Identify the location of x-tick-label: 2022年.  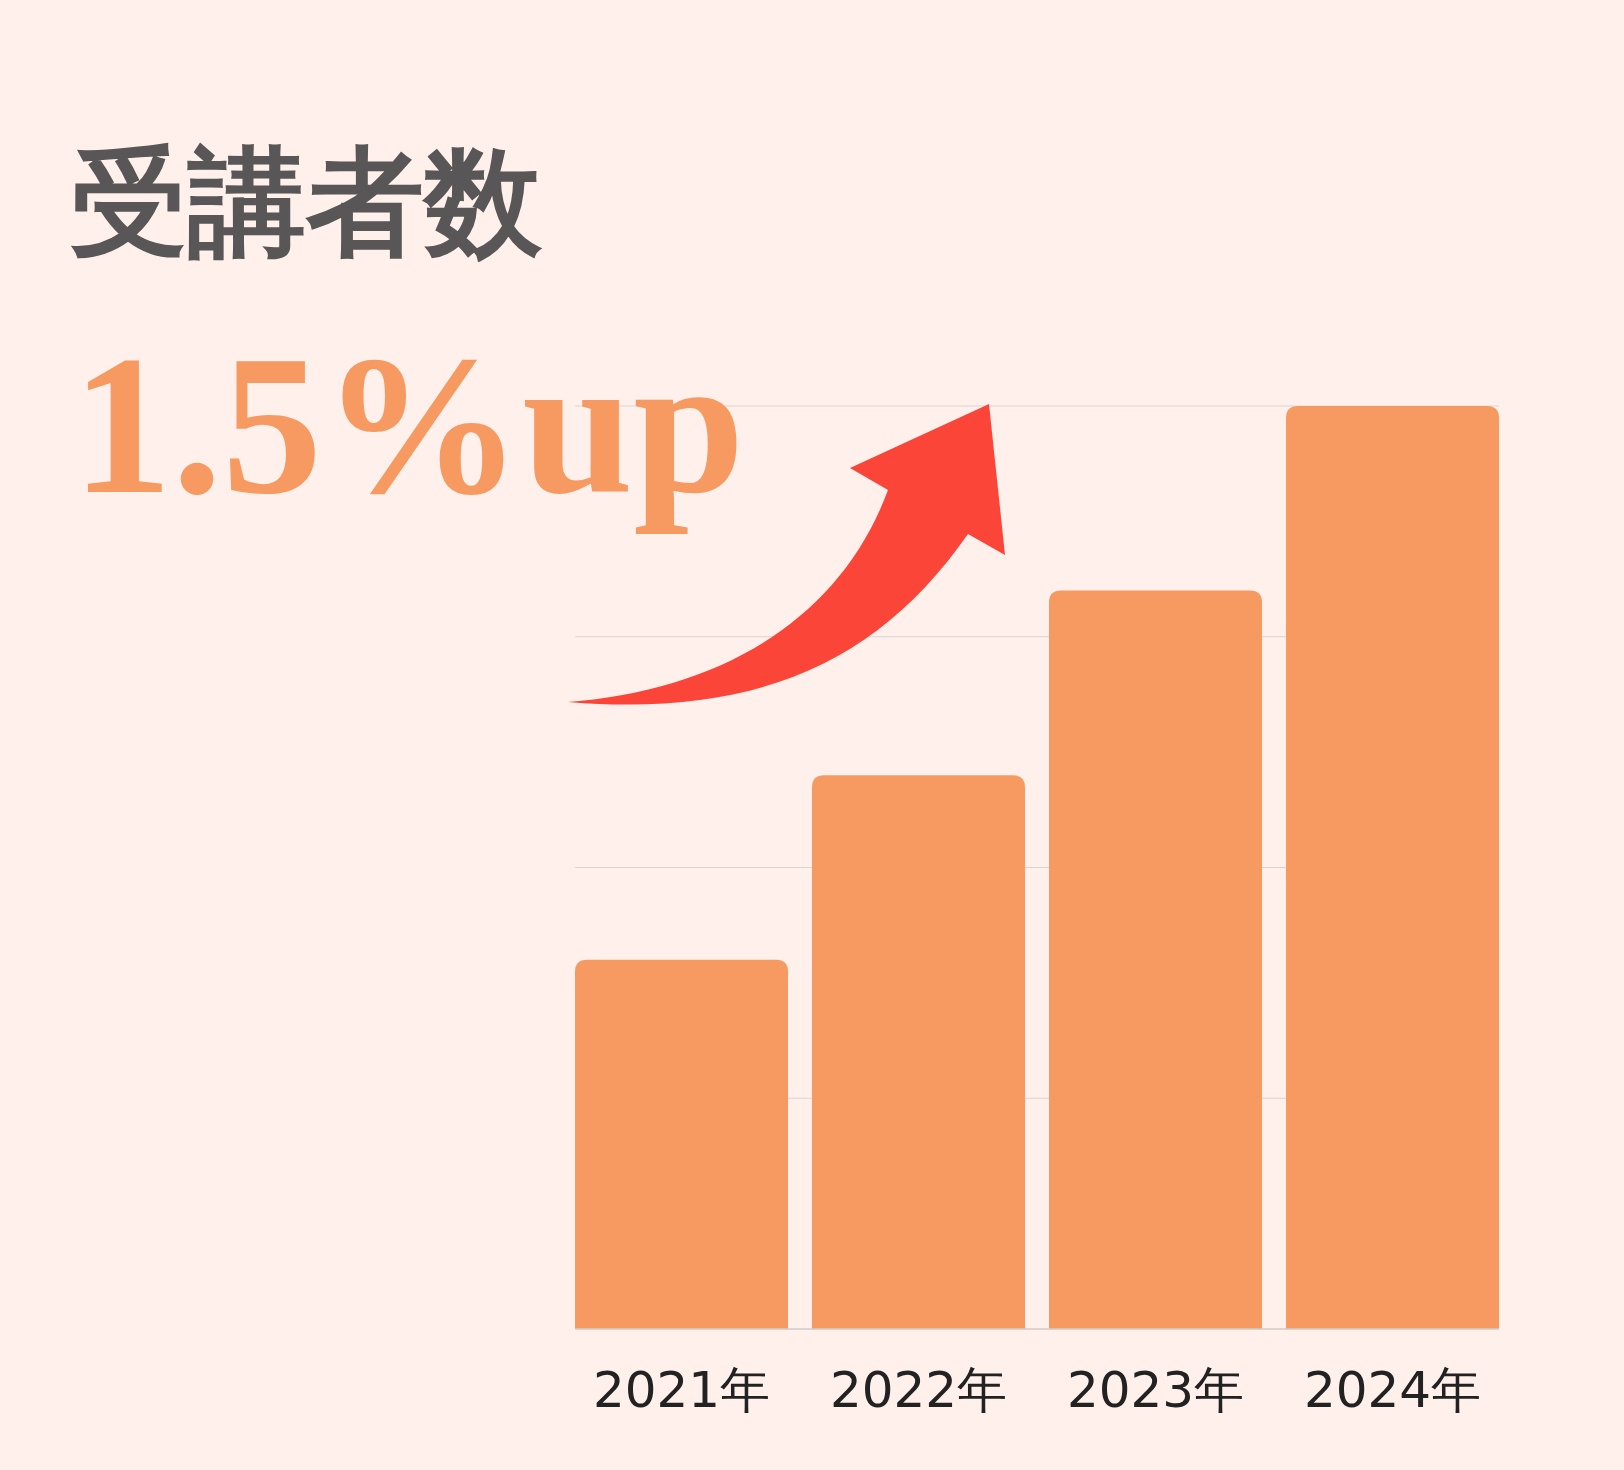
(918, 1390).